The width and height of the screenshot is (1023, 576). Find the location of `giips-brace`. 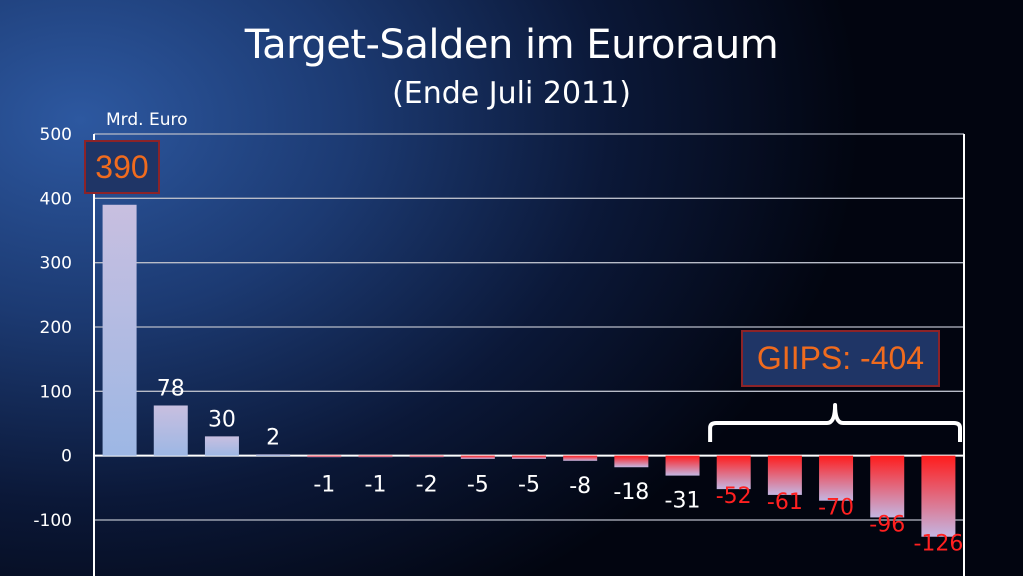

giips-brace is located at coordinates (835, 422).